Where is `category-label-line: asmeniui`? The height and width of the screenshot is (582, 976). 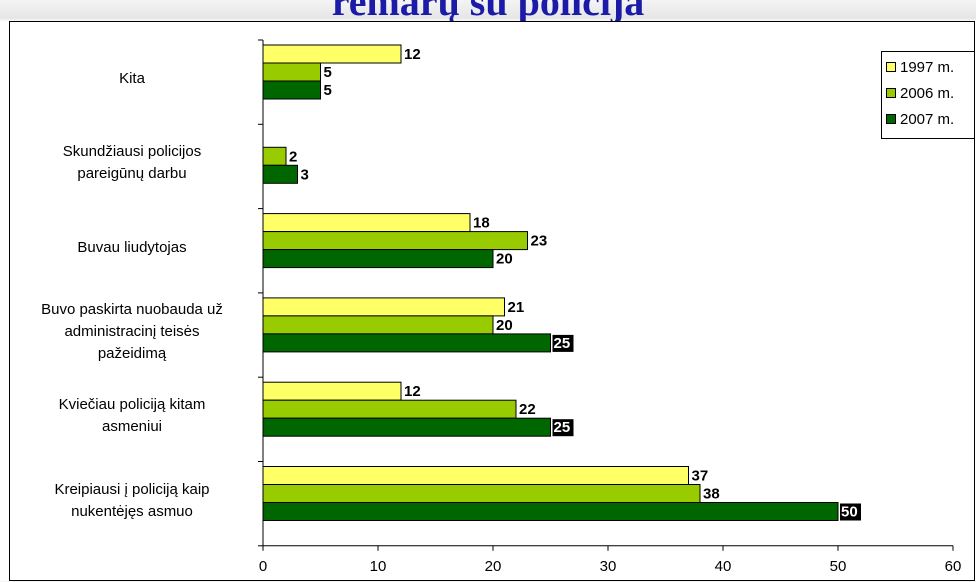 category-label-line: asmeniui is located at coordinates (132, 427).